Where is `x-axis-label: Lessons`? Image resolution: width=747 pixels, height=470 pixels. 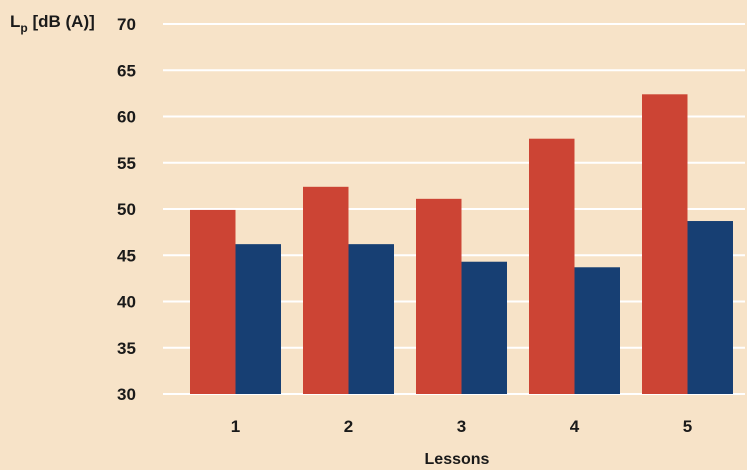 x-axis-label: Lessons is located at coordinates (457, 459).